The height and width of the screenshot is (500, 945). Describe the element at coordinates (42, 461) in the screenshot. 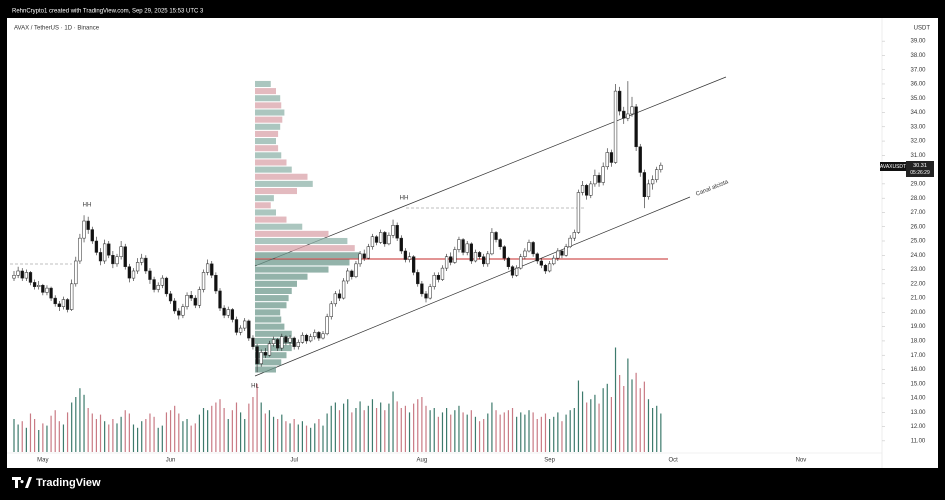

I see `x-tick-label: May` at that location.